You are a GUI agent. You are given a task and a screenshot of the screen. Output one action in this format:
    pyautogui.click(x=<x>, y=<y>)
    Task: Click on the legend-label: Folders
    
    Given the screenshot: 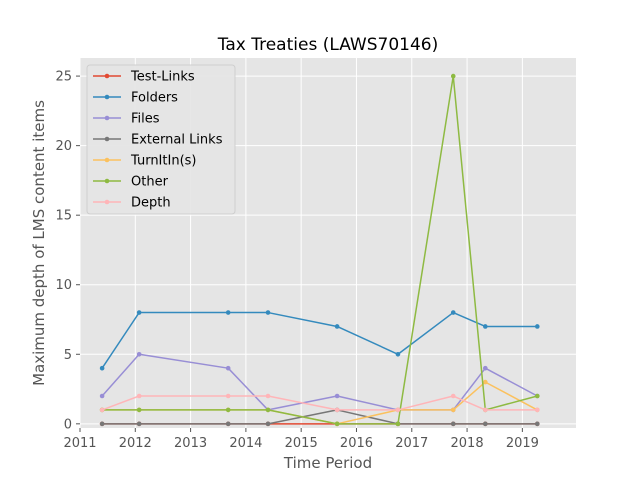 What is the action you would take?
    pyautogui.click(x=154, y=98)
    